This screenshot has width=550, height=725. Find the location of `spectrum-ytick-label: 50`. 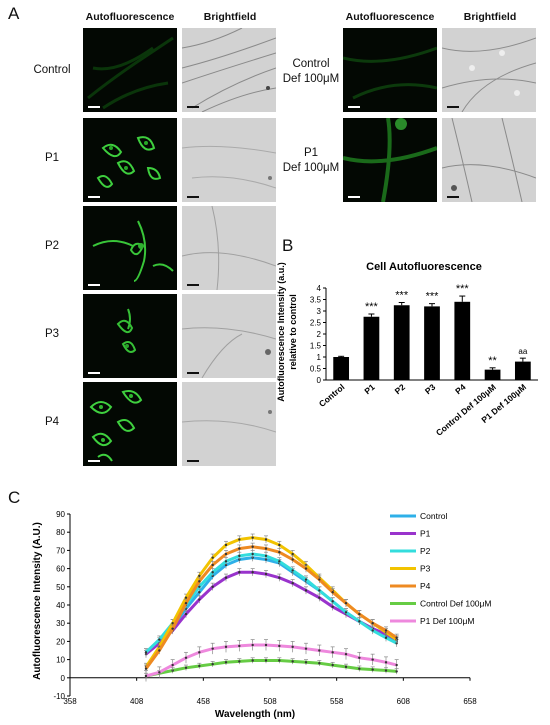

spectrum-ytick-label: 50 is located at coordinates (60, 587).